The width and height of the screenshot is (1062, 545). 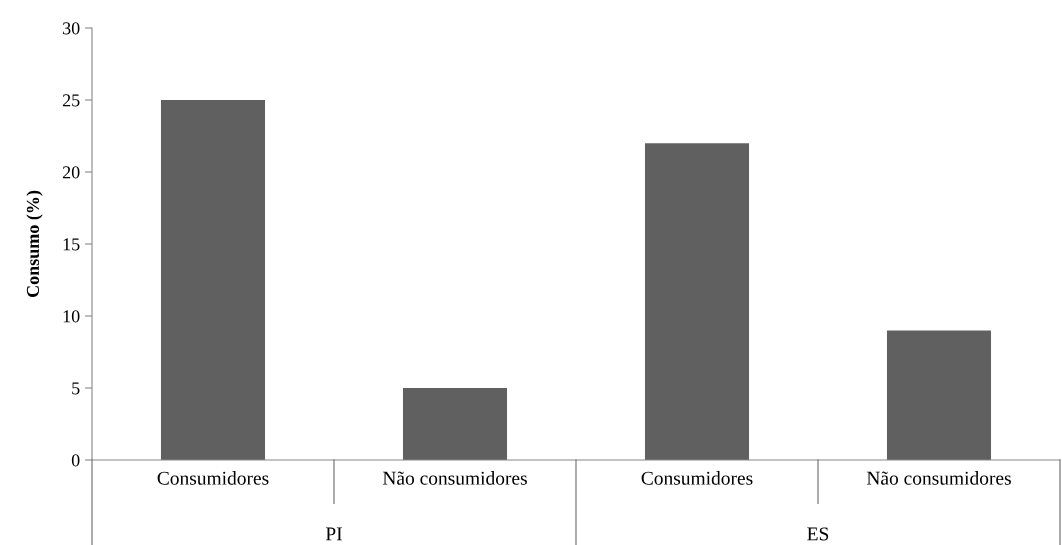 What do you see at coordinates (71, 172) in the screenshot?
I see `y-tick-label: 20` at bounding box center [71, 172].